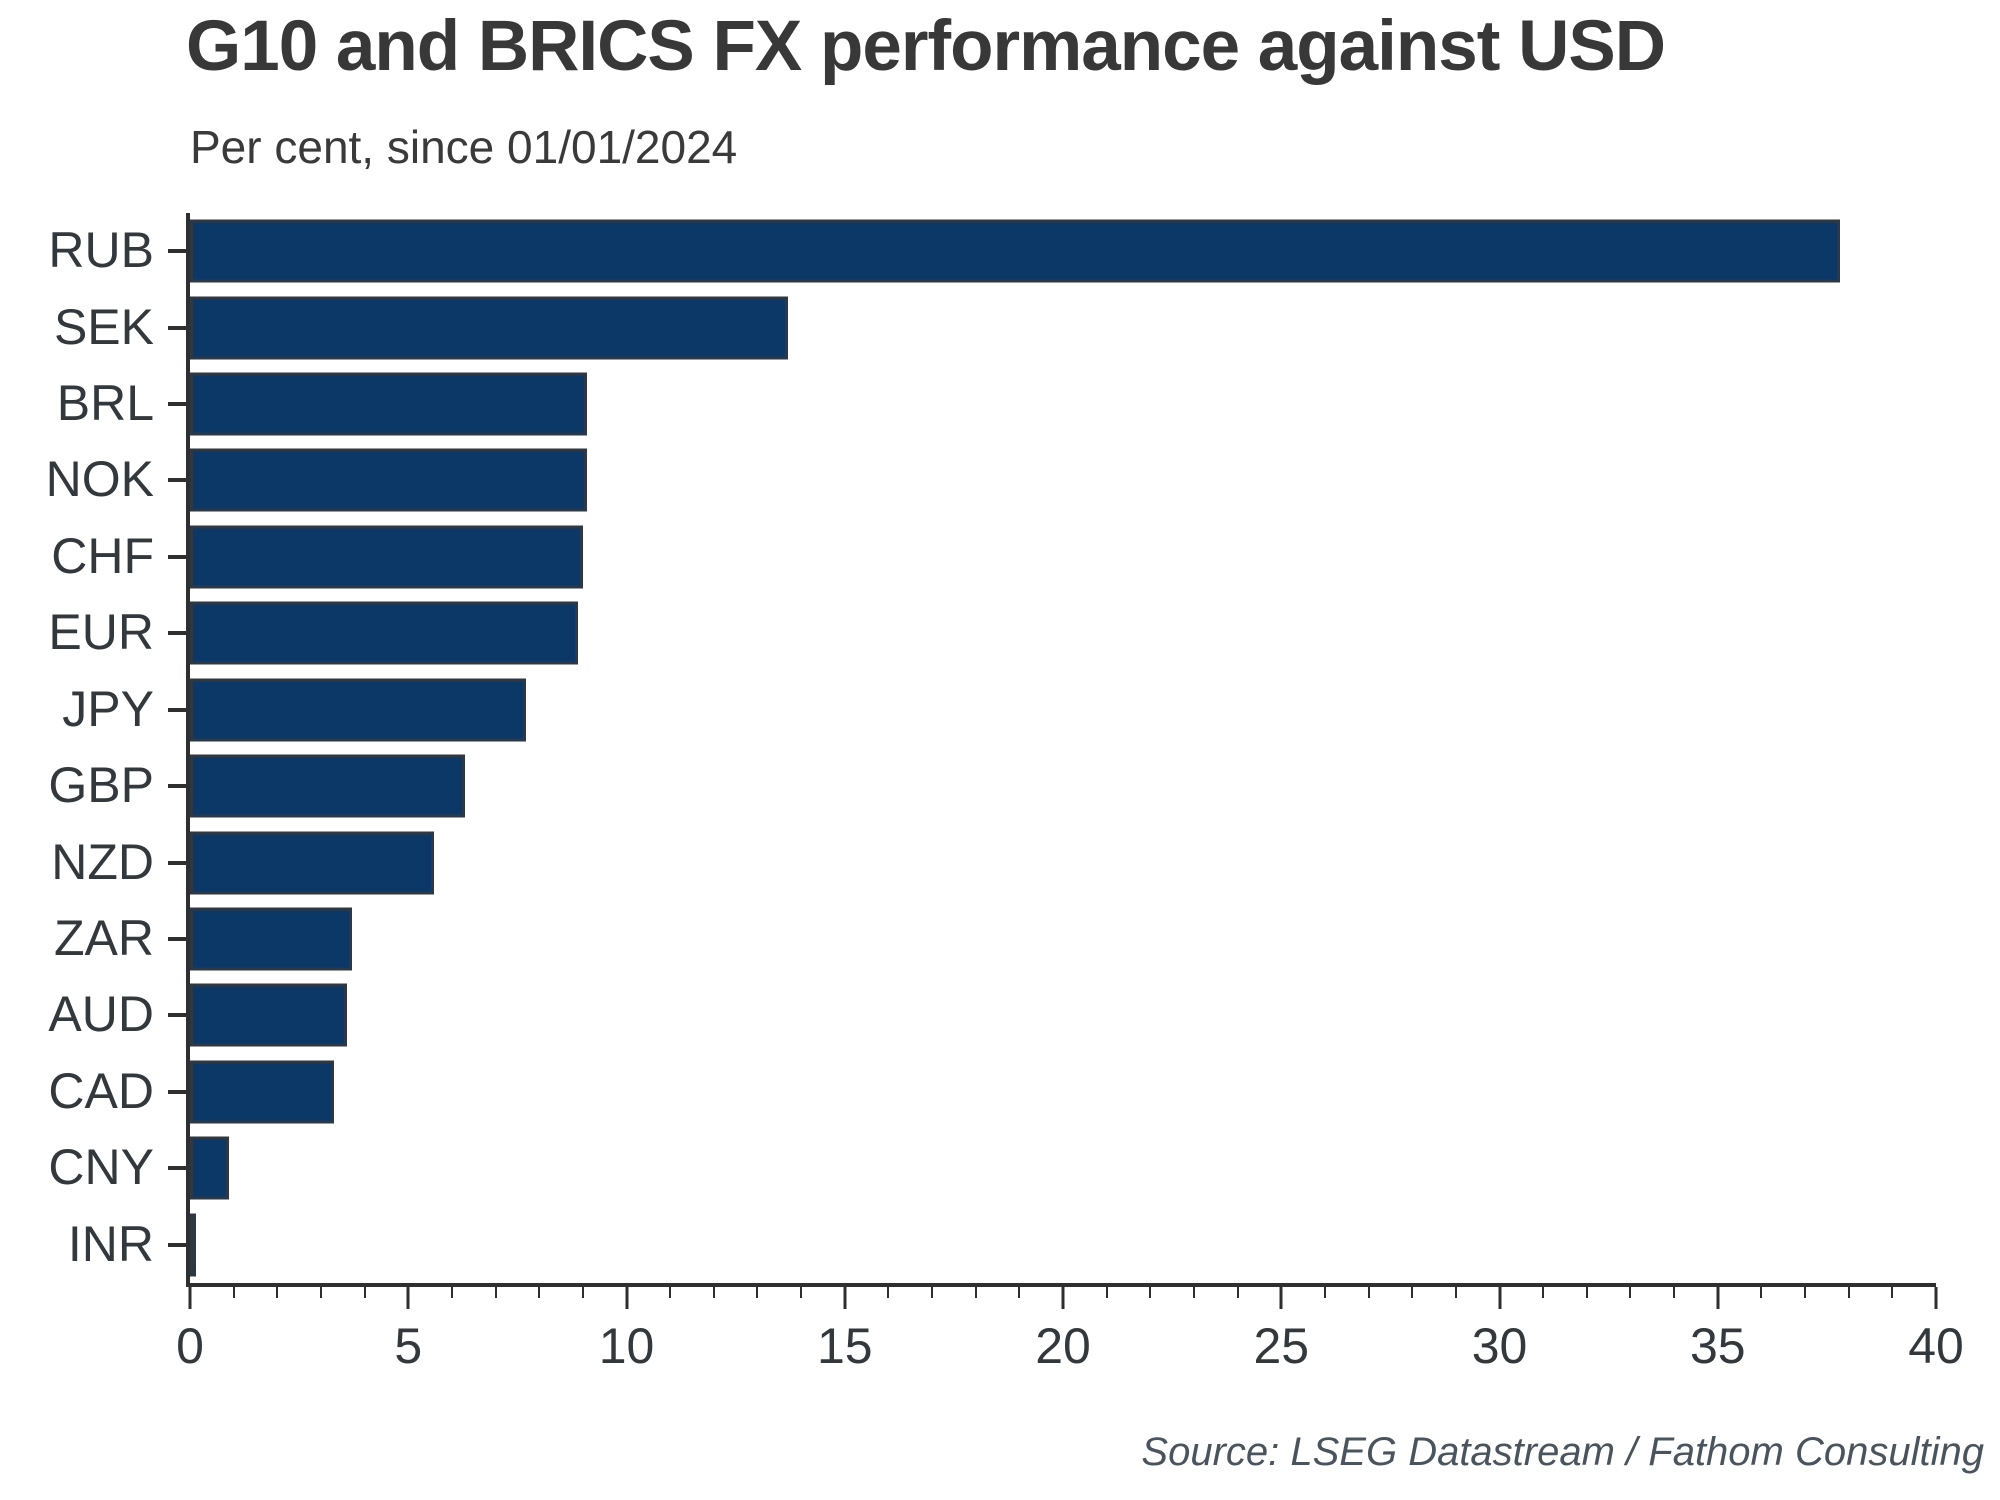 Image resolution: width=2000 pixels, height=1500 pixels. What do you see at coordinates (992, 1092) in the screenshot?
I see `bar-row: CAD` at bounding box center [992, 1092].